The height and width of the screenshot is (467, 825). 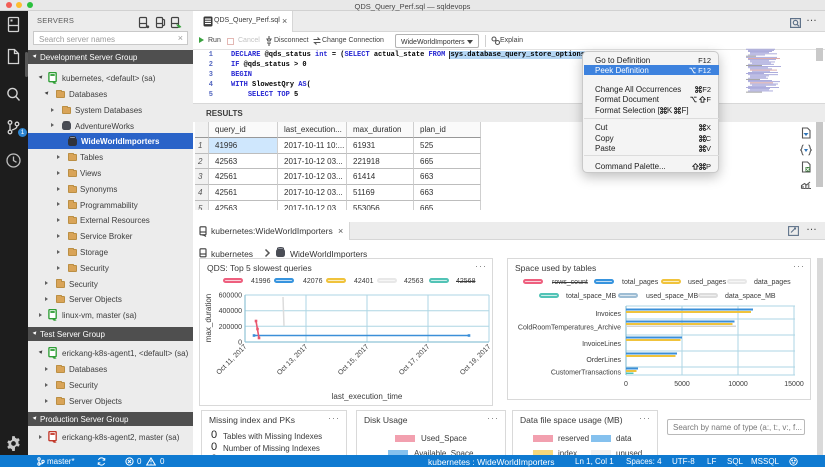 What do you see at coordinates (603, 360) in the screenshot?
I see `svg-text: OrderLines` at bounding box center [603, 360].